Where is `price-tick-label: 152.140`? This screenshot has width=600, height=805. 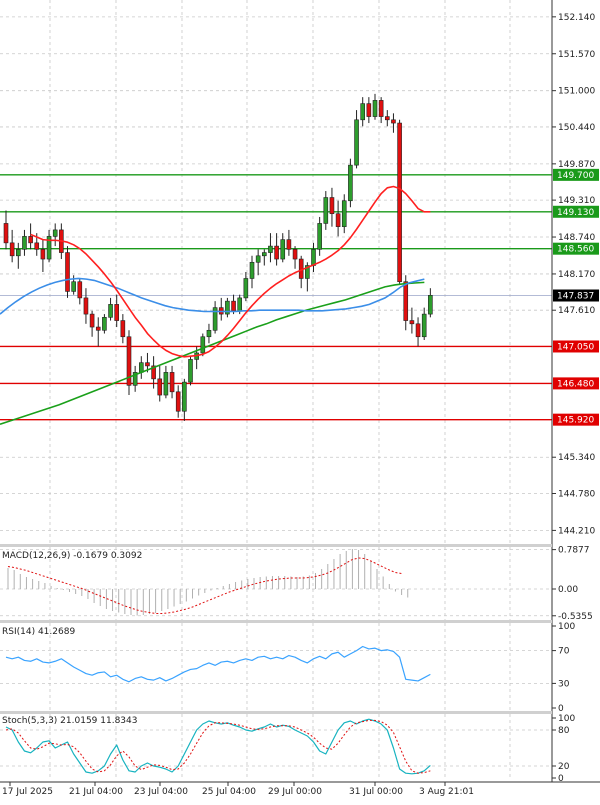
price-tick-label: 152.140 is located at coordinates (576, 18).